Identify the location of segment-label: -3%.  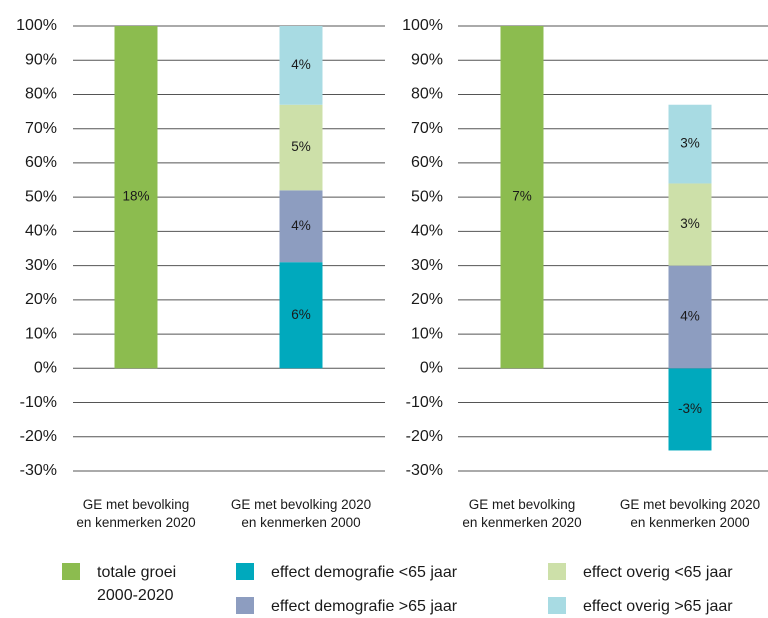
(690, 408).